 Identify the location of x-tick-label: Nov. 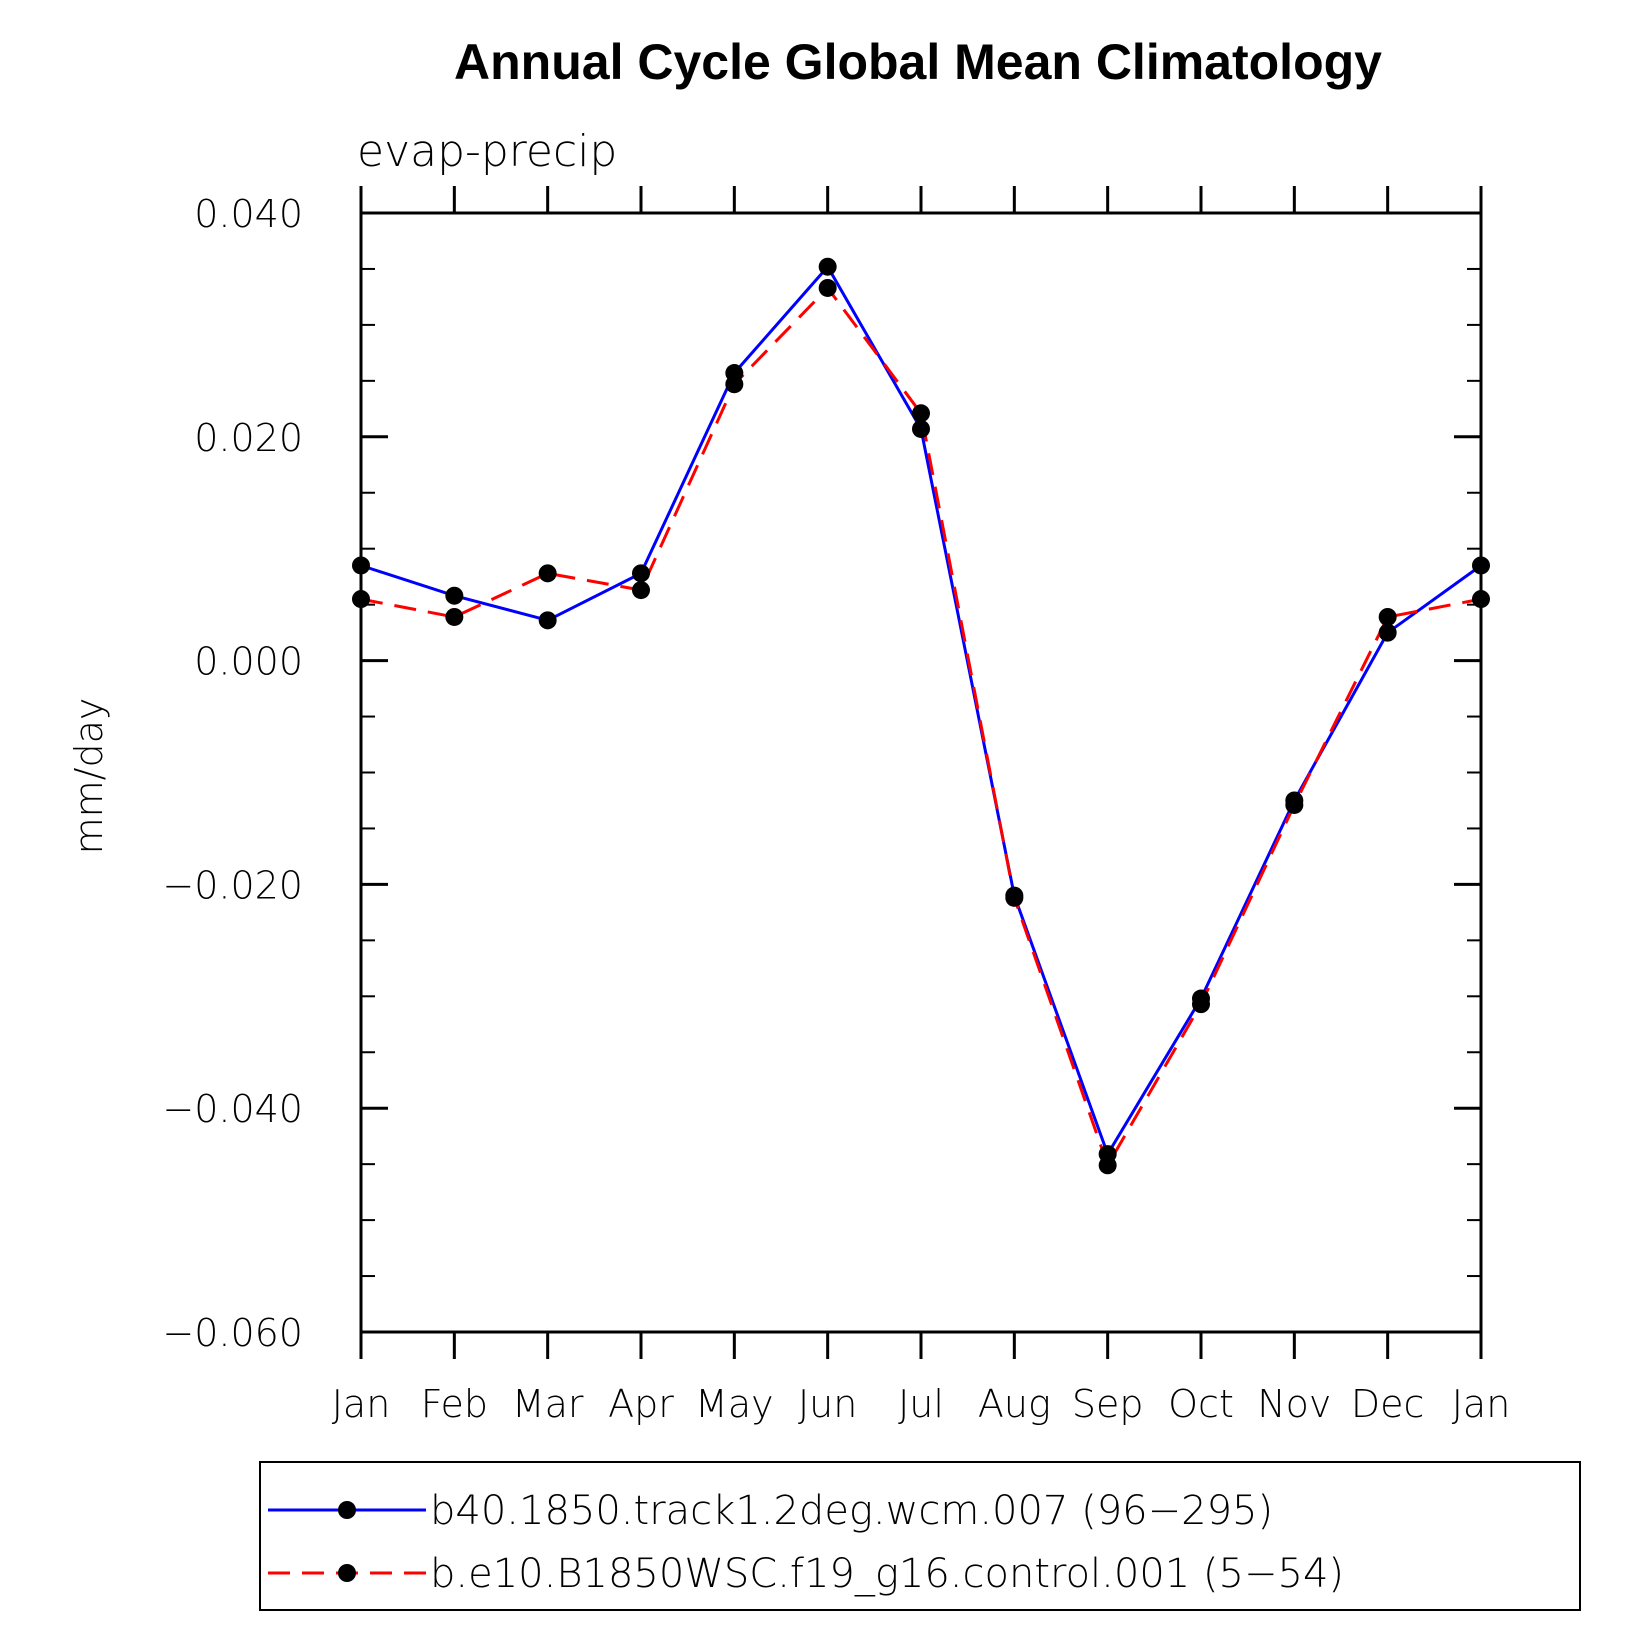
(1294, 1404).